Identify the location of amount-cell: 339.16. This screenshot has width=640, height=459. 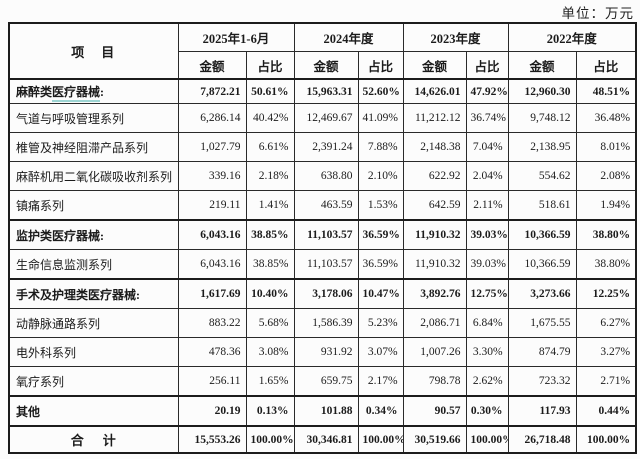
(212, 176).